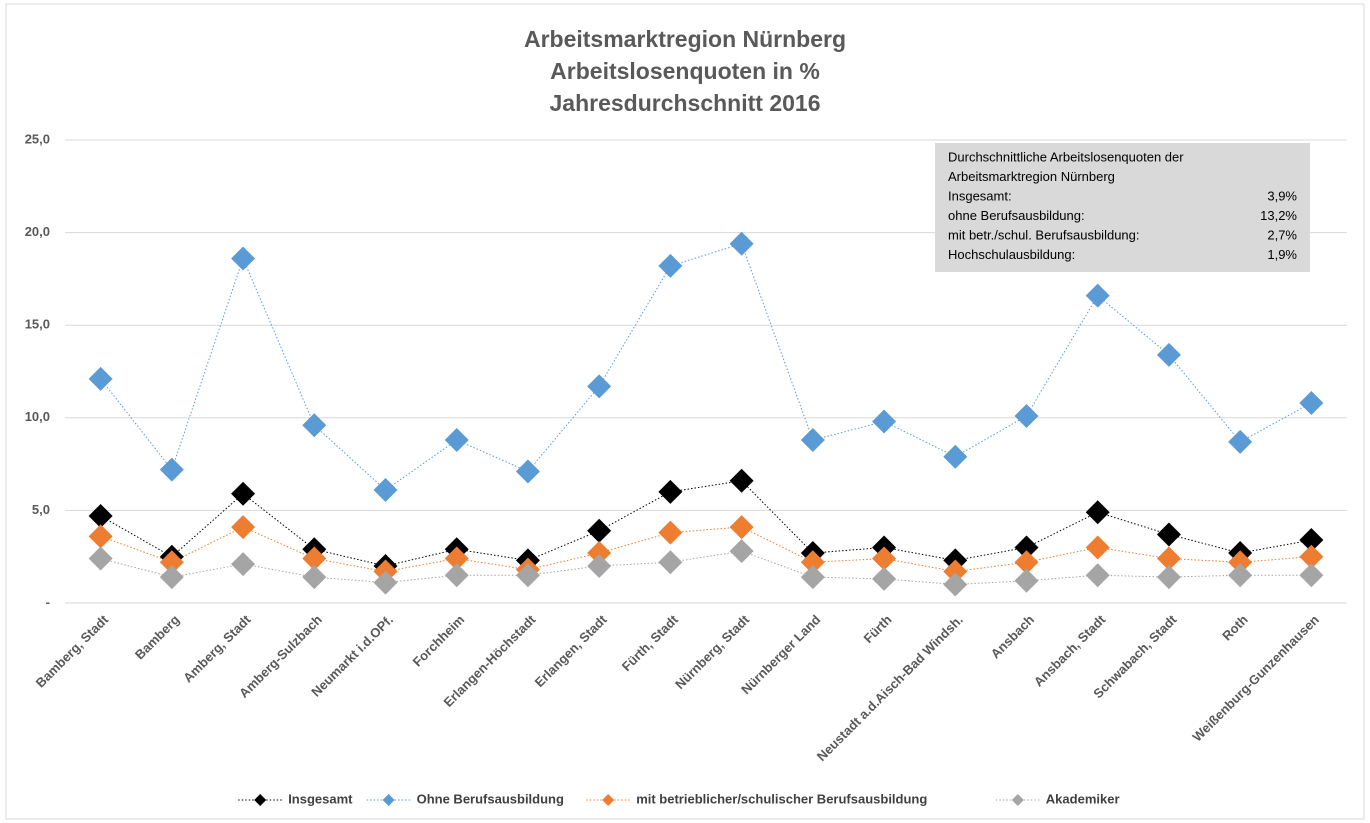 The height and width of the screenshot is (823, 1370). Describe the element at coordinates (685, 39) in the screenshot. I see `chart-title: Arbeitsmarktregion Nürnberg` at that location.